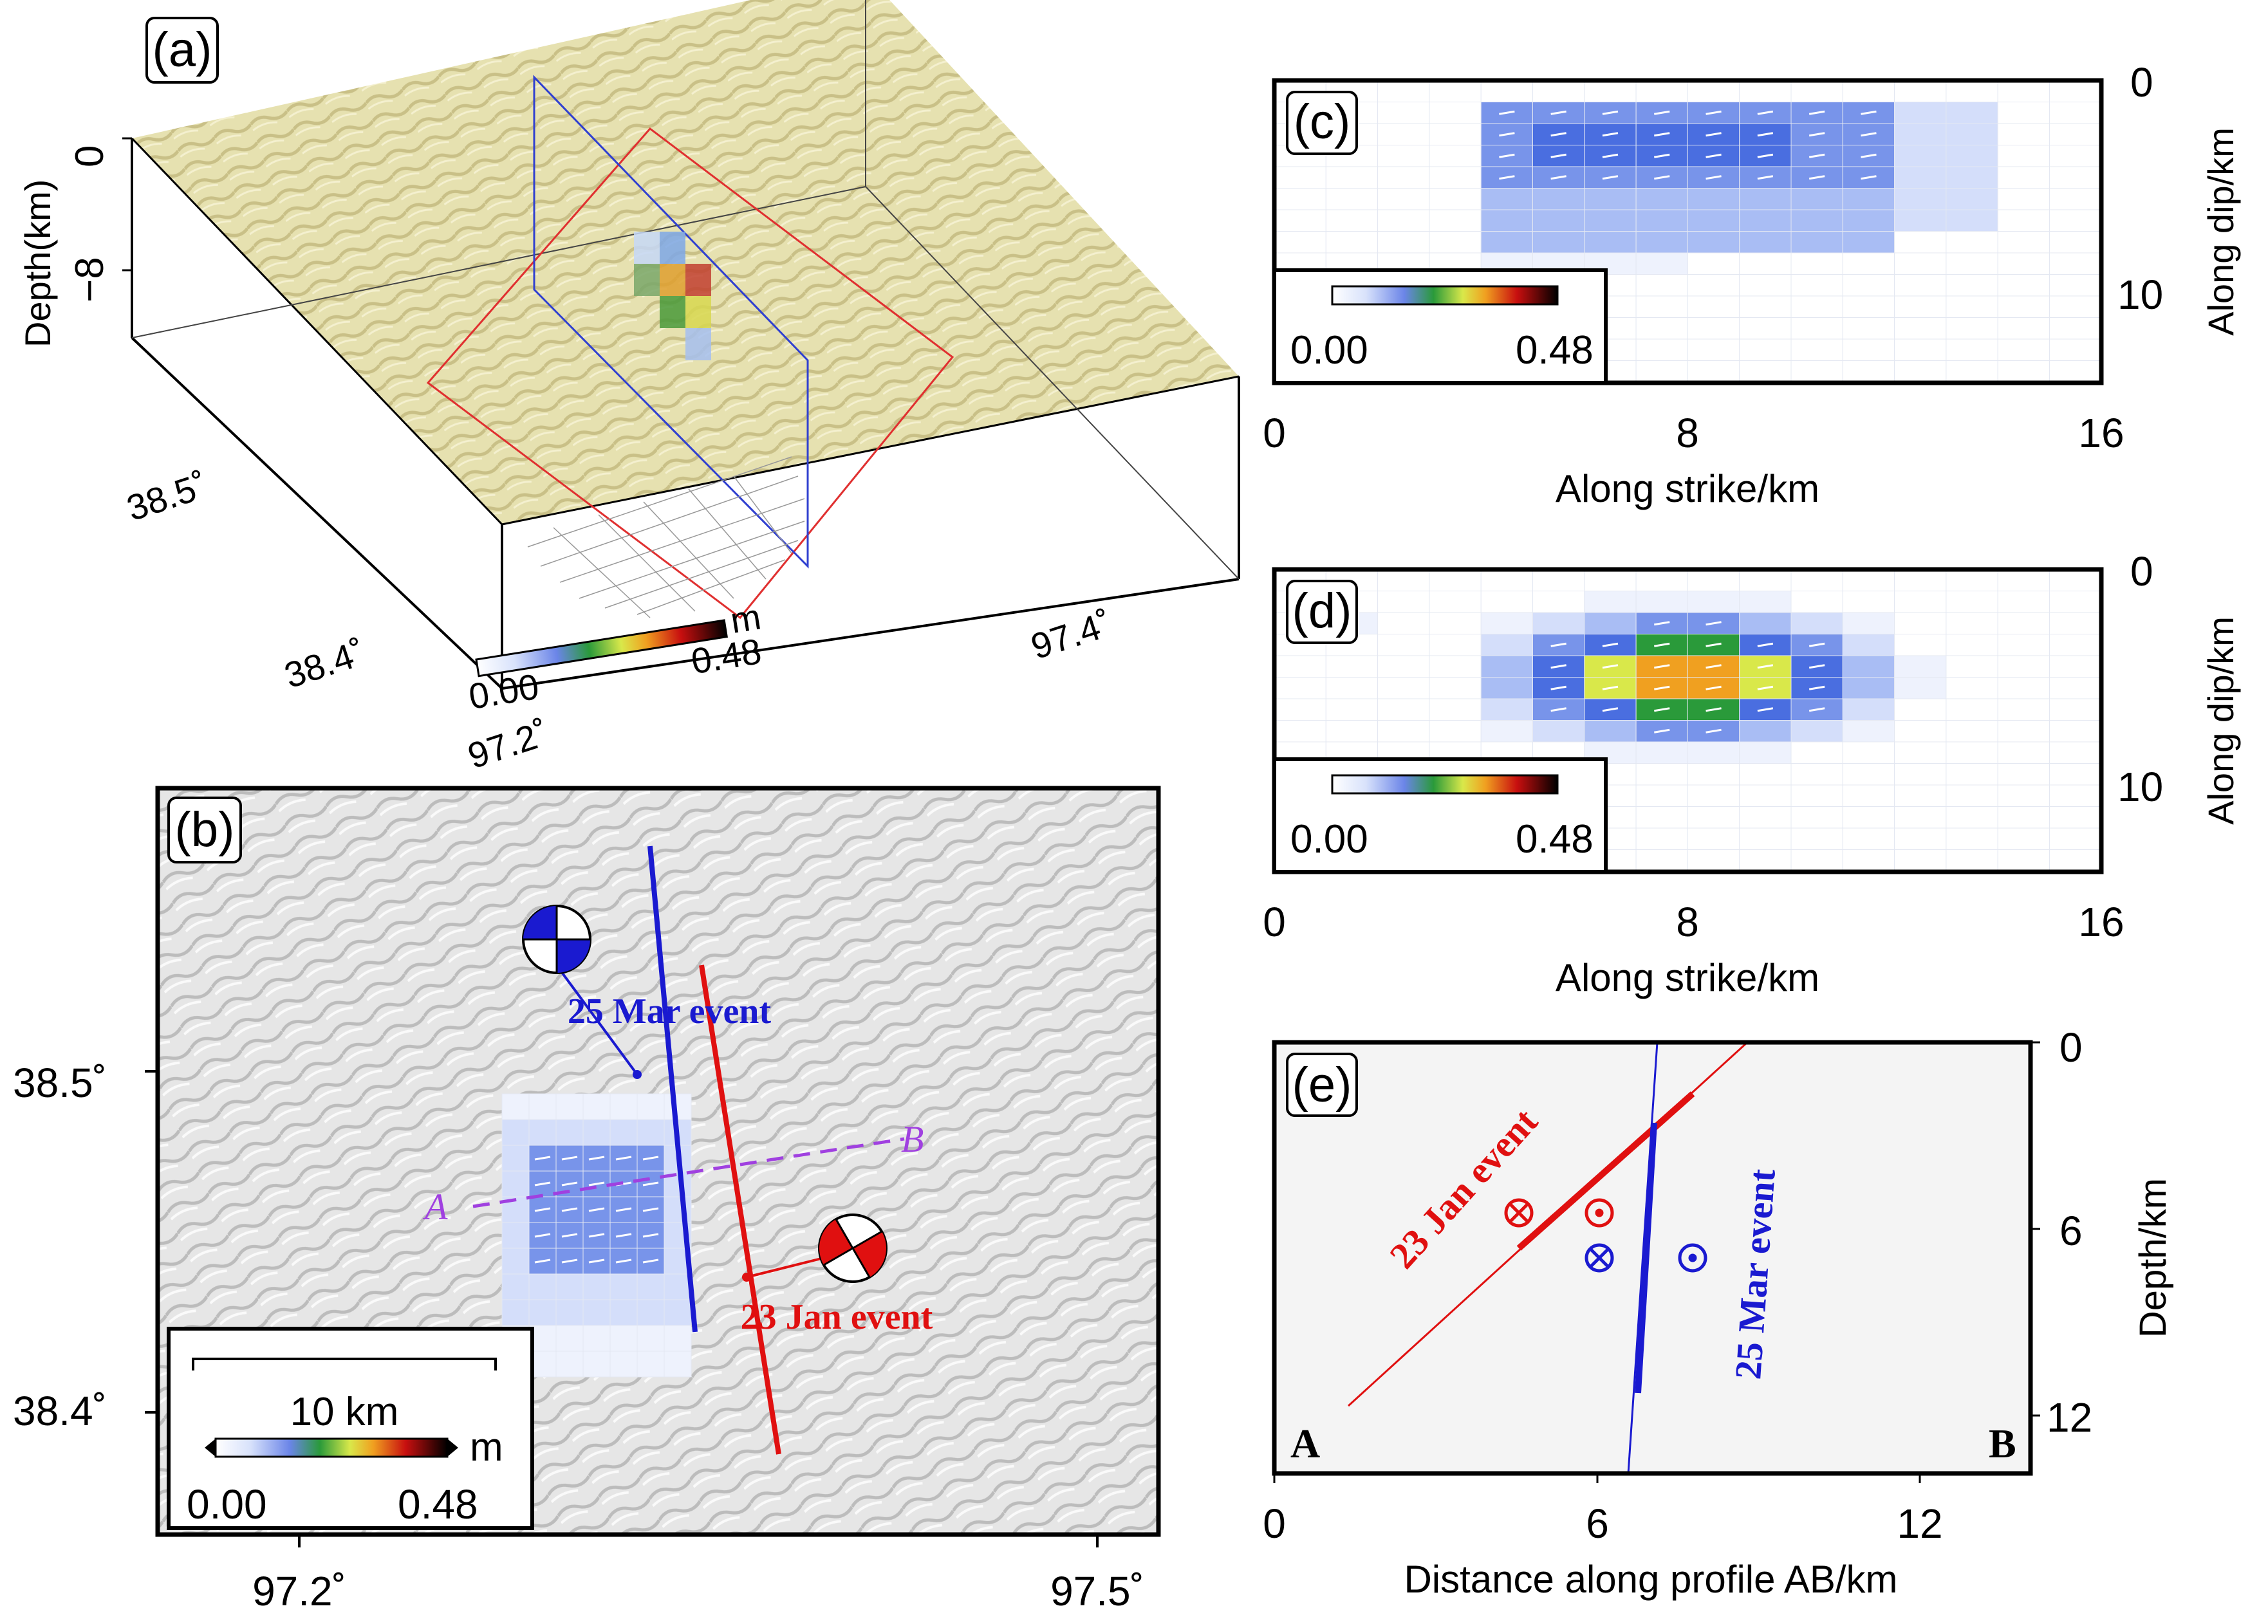 The width and height of the screenshot is (2268, 1624). What do you see at coordinates (1687, 433) in the screenshot?
I see `x-tick: 8` at bounding box center [1687, 433].